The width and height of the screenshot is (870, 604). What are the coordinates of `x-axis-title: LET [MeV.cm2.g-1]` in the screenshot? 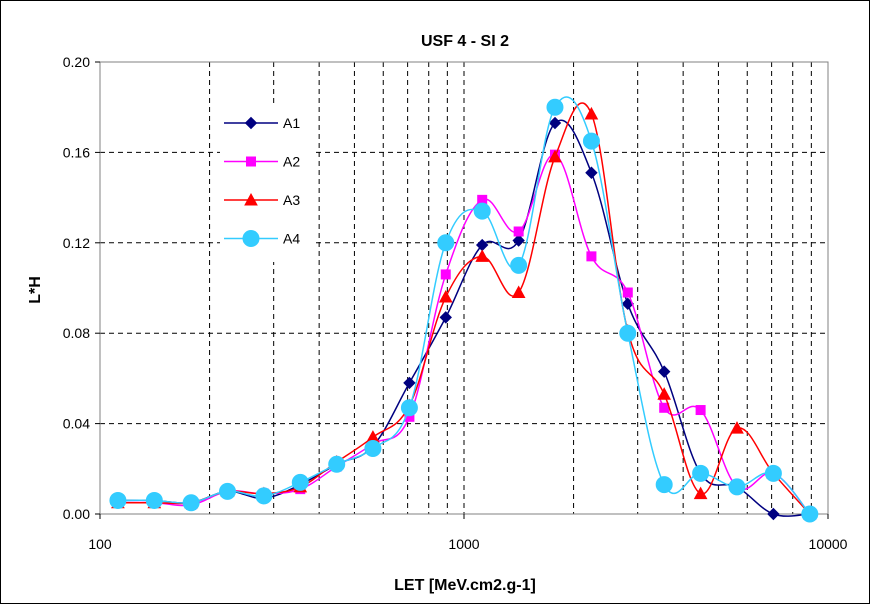 It's located at (465, 585).